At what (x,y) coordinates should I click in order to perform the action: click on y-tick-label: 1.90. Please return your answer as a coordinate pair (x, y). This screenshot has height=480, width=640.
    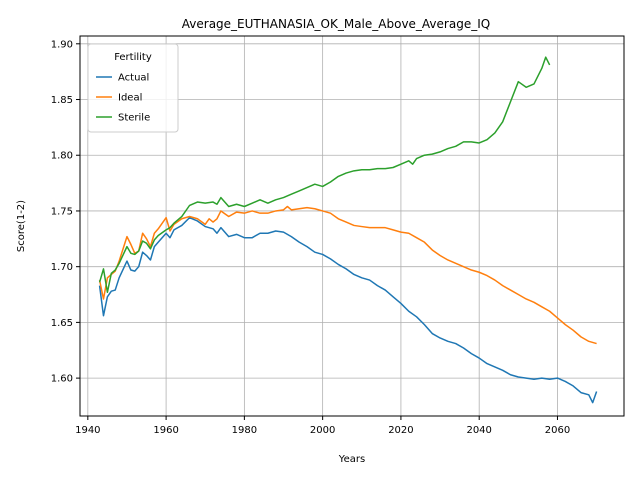
    Looking at the image, I should click on (62, 44).